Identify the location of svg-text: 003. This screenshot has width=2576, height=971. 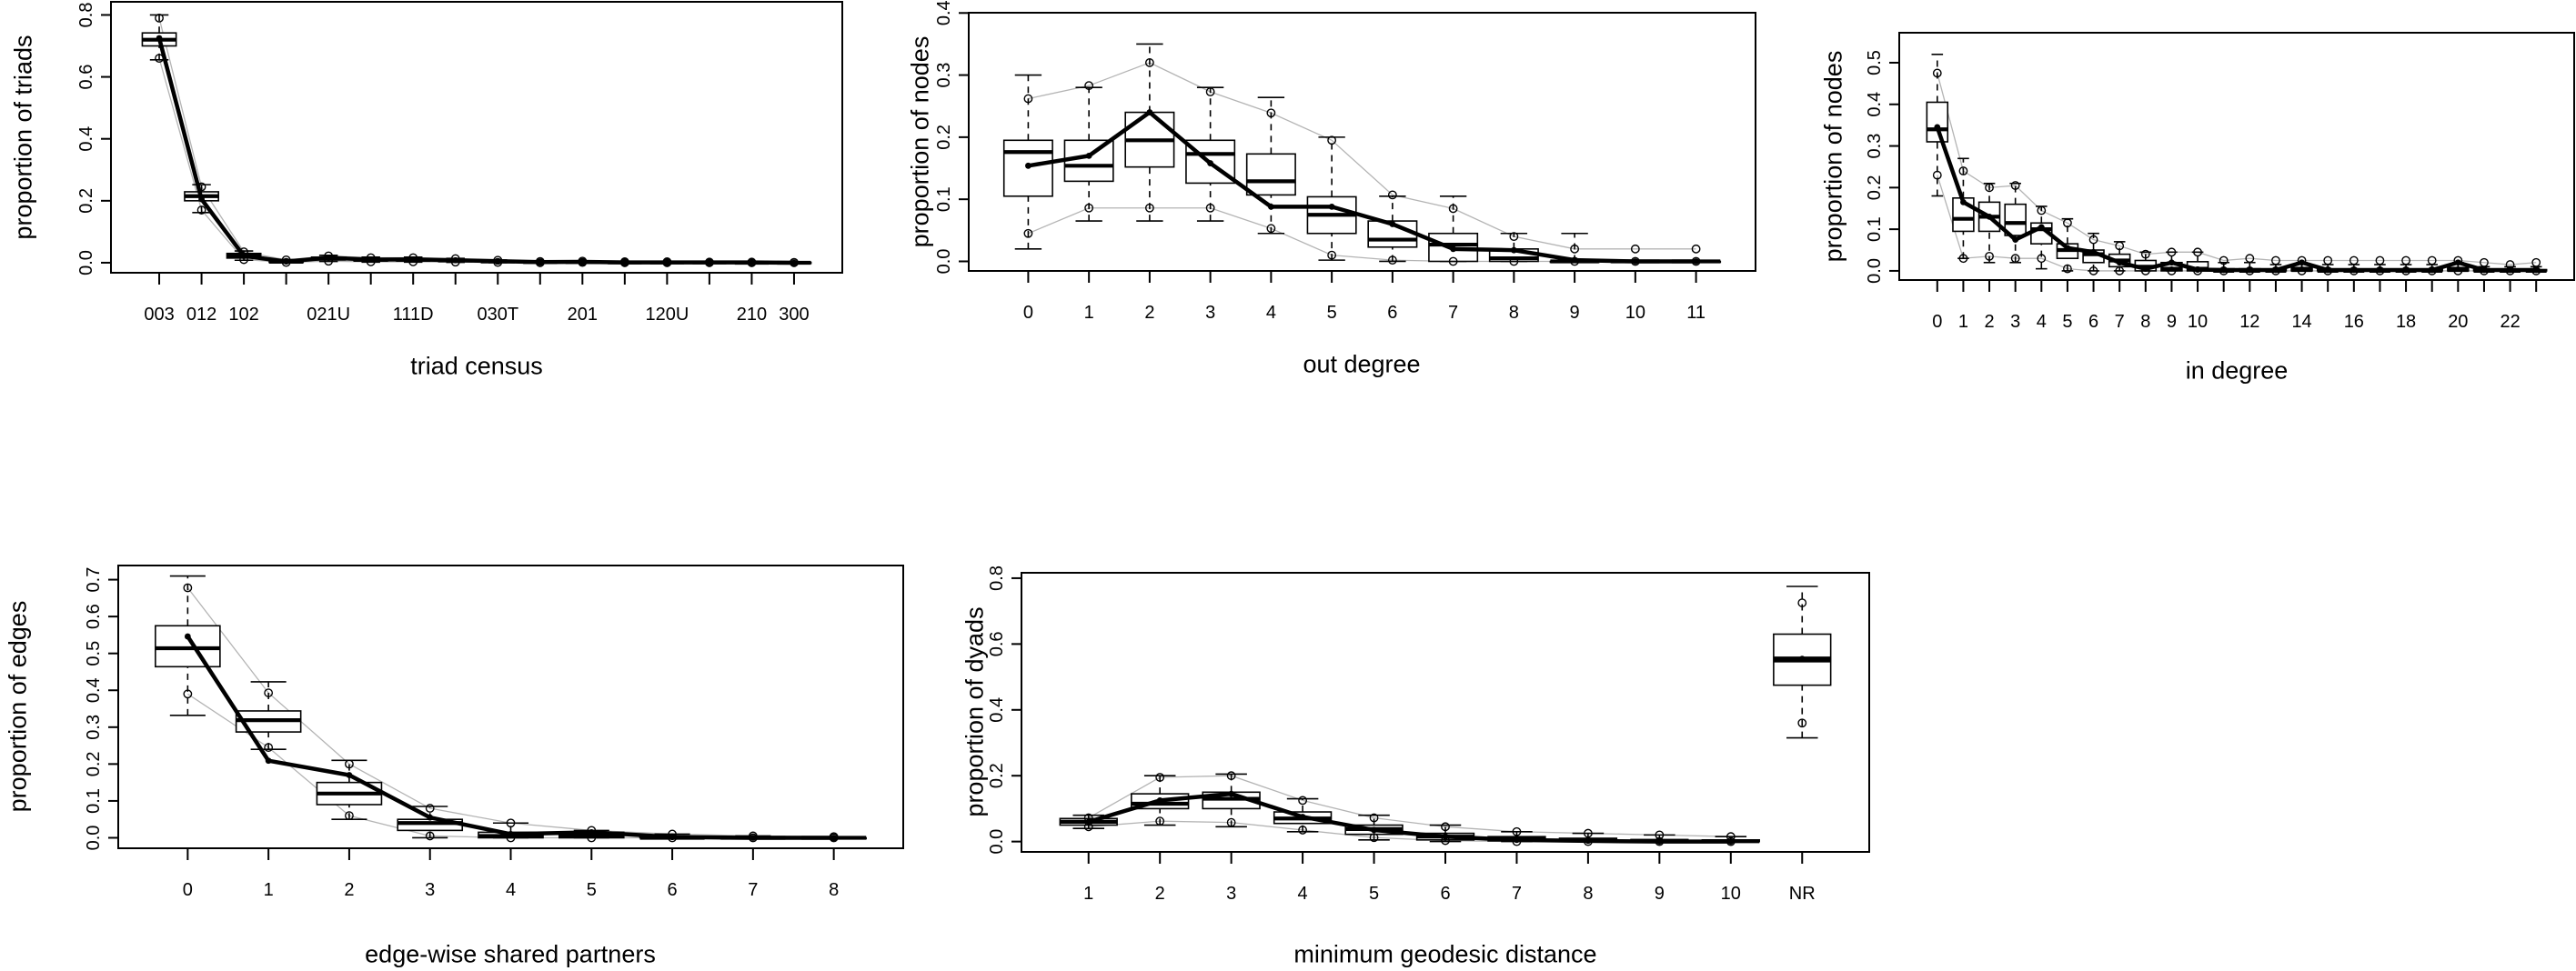
(159, 315).